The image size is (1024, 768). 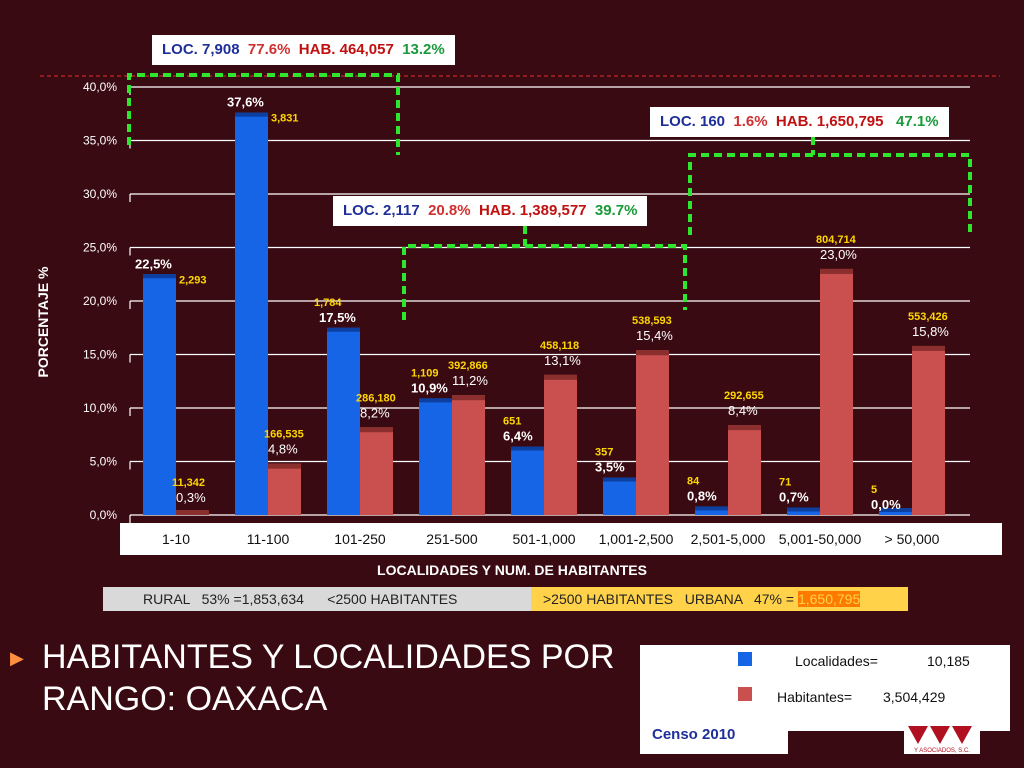 I want to click on localidades-count-label: 1,784, so click(x=328, y=303).